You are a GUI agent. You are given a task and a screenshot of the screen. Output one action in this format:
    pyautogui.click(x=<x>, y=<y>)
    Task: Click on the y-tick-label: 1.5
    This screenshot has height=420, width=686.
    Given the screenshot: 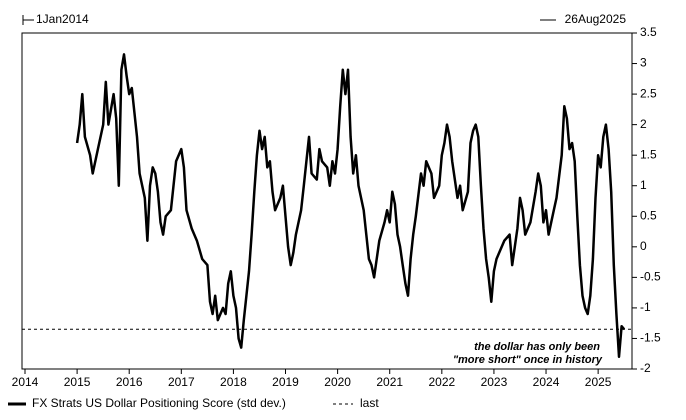 What is the action you would take?
    pyautogui.click(x=648, y=154)
    